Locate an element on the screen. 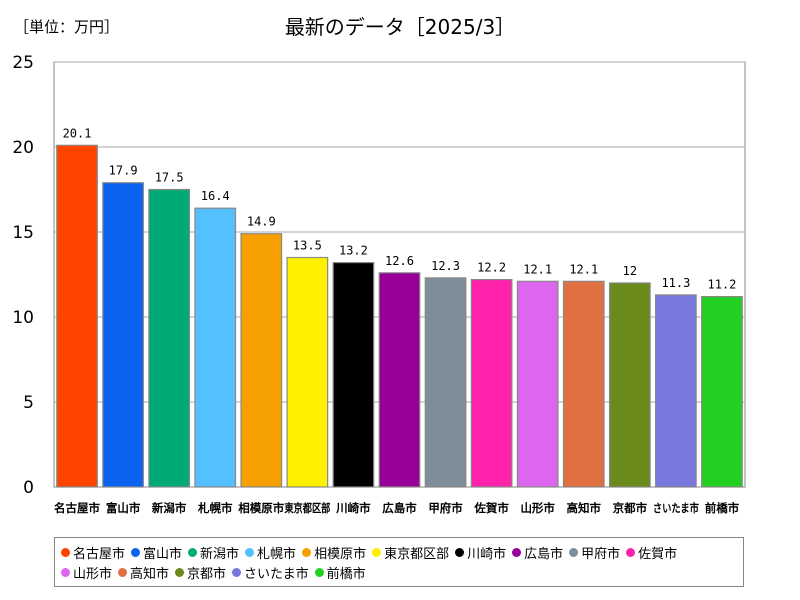  bar-value-label: 12.3 is located at coordinates (445, 266).